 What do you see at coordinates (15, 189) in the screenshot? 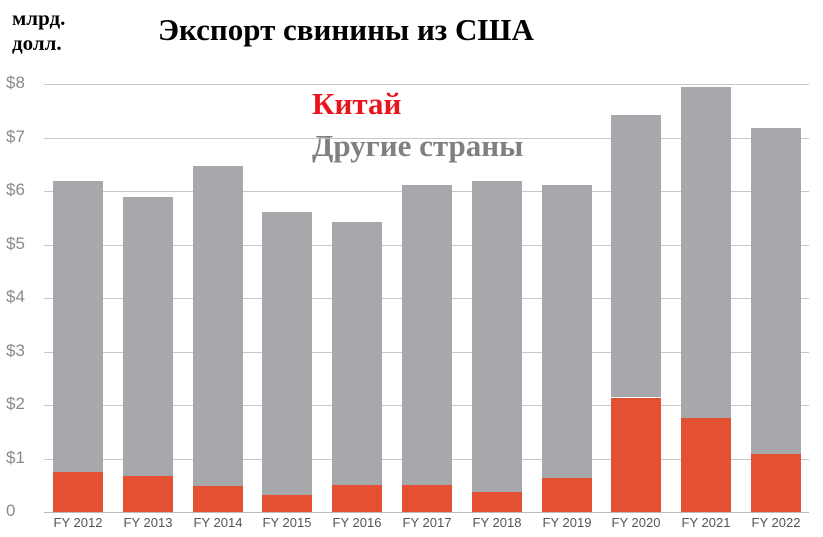
I see `y-tick-label: $6` at bounding box center [15, 189].